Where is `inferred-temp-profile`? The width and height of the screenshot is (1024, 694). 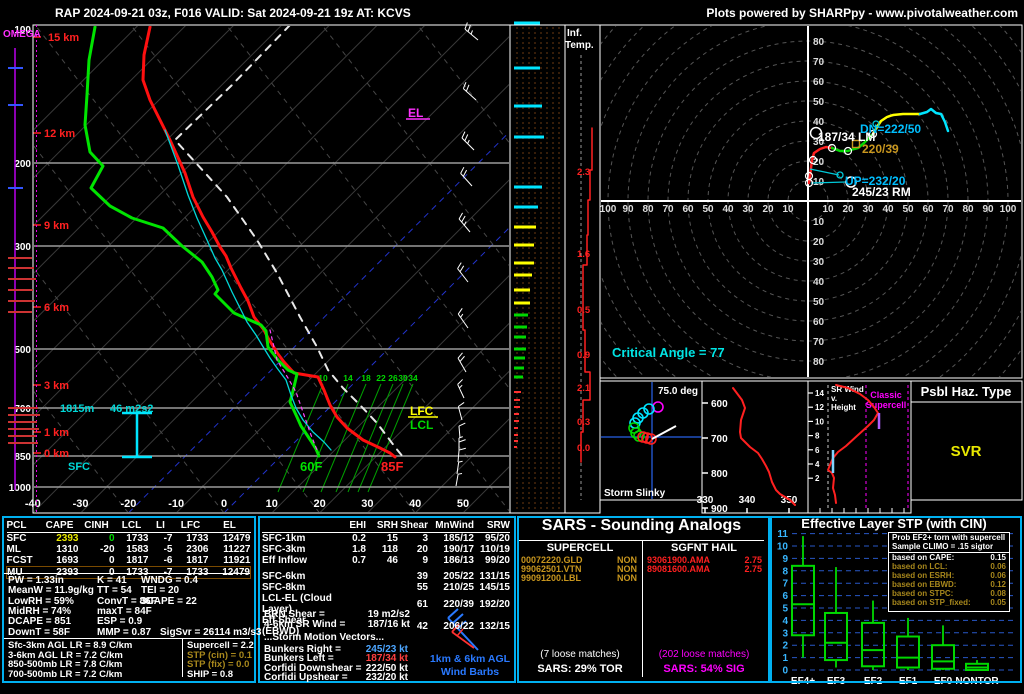 inferred-temp-profile is located at coordinates (586, 295).